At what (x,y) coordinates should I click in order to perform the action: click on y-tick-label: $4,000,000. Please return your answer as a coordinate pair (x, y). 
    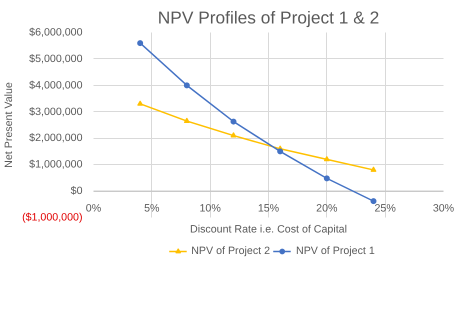
    Looking at the image, I should click on (56, 85).